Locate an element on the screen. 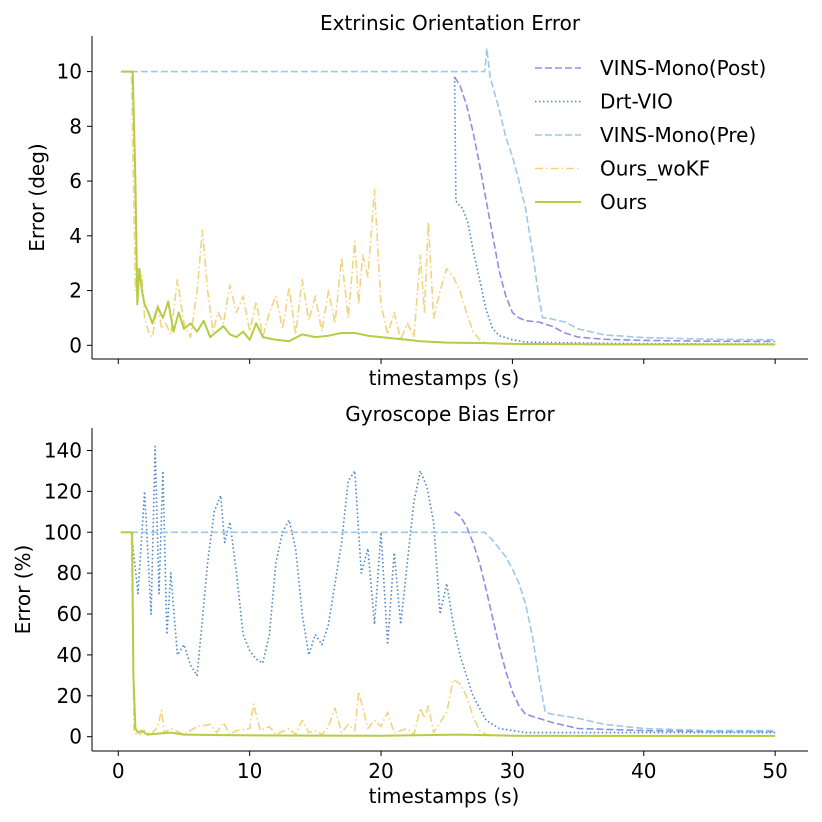  legend-label: Ours_woKF is located at coordinates (655, 169).